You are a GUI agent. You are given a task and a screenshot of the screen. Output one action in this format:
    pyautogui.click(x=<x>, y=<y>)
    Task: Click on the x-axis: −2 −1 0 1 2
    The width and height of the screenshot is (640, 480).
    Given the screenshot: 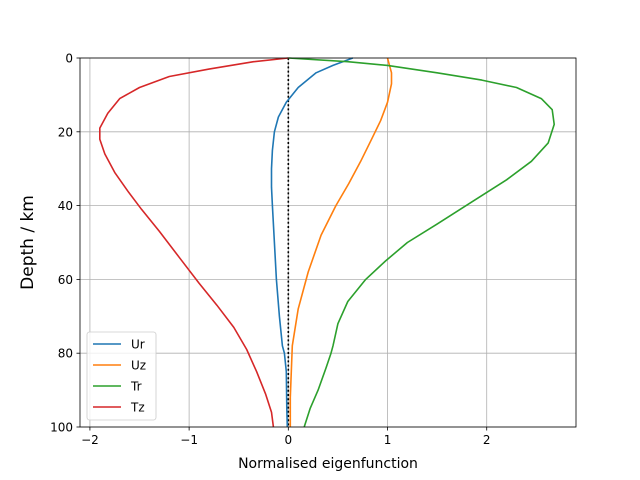 What is the action you would take?
    pyautogui.click(x=286, y=437)
    